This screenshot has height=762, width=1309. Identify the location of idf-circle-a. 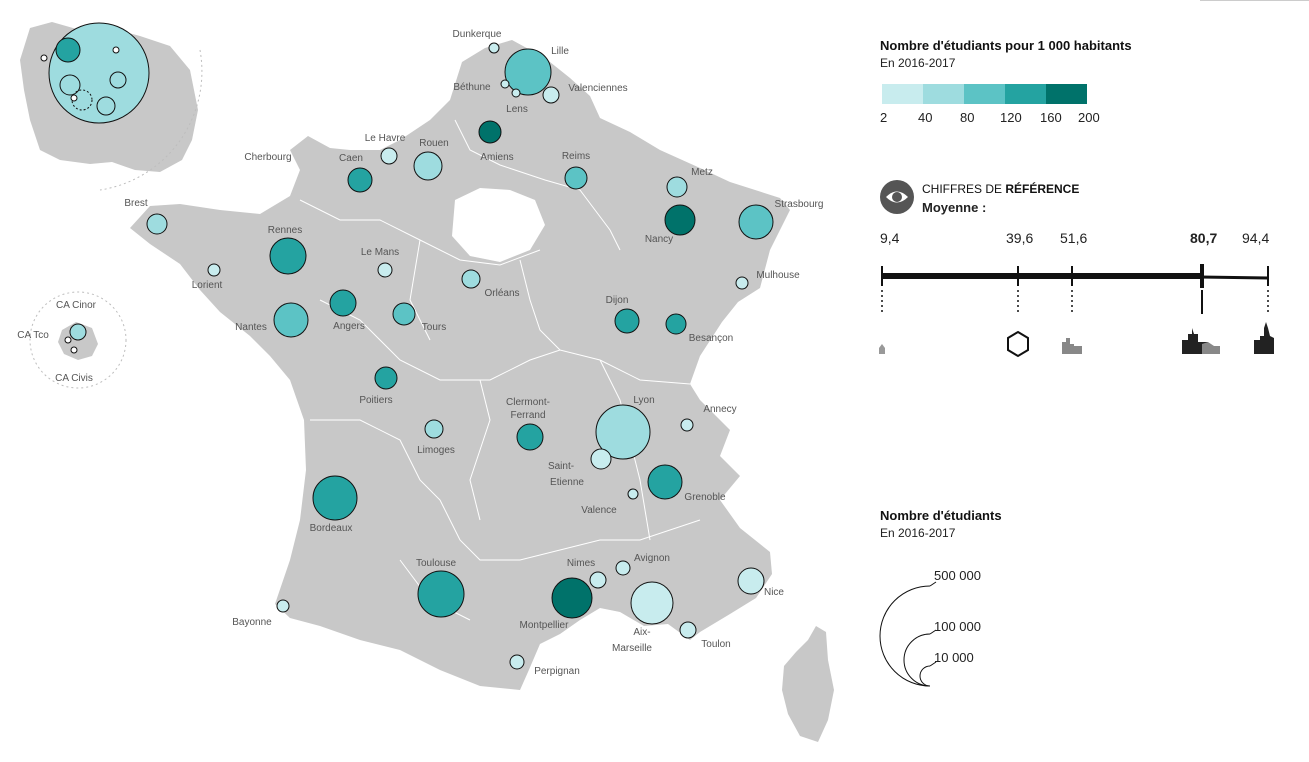
(68, 50).